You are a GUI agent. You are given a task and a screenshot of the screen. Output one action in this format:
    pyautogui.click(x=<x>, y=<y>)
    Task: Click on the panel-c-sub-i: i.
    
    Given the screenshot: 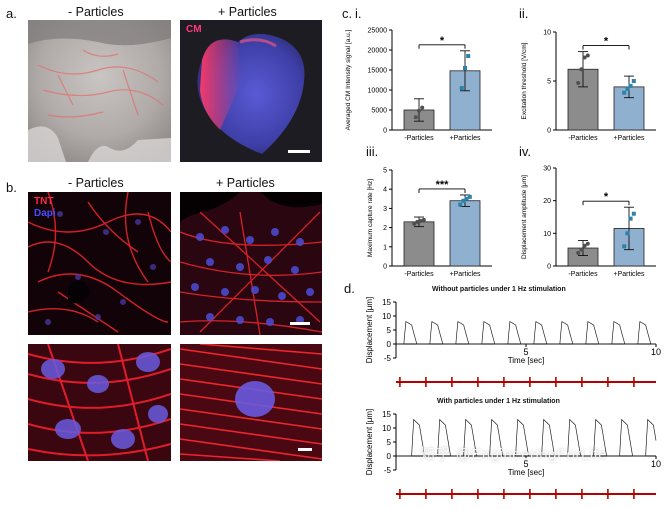 What is the action you would take?
    pyautogui.click(x=358, y=13)
    